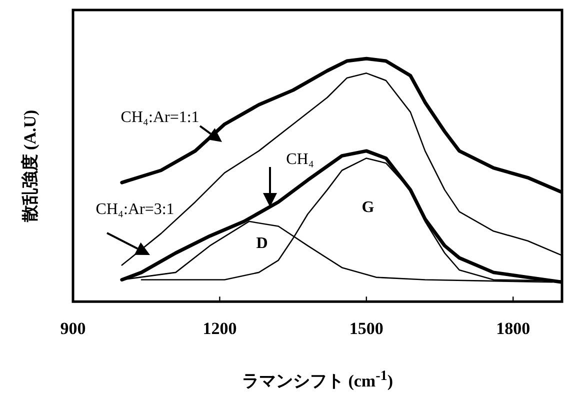 This screenshot has height=410, width=566. Describe the element at coordinates (219, 328) in the screenshot. I see `x-tick-label: 1200` at that location.